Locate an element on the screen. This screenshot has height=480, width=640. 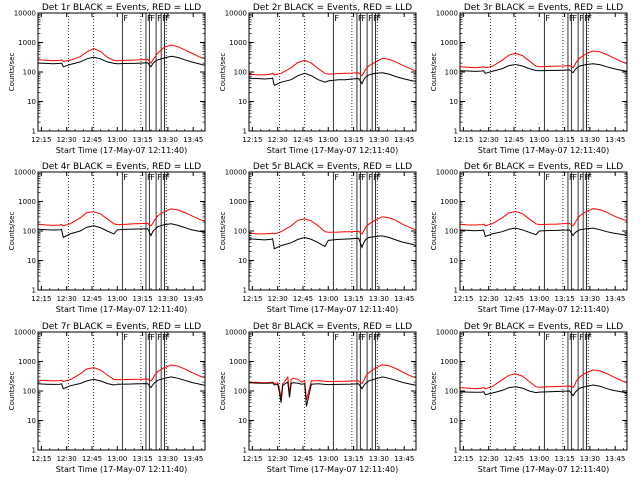
panel-title: Det 3r BLACK = Events, RED = LLD is located at coordinates (543, 8).